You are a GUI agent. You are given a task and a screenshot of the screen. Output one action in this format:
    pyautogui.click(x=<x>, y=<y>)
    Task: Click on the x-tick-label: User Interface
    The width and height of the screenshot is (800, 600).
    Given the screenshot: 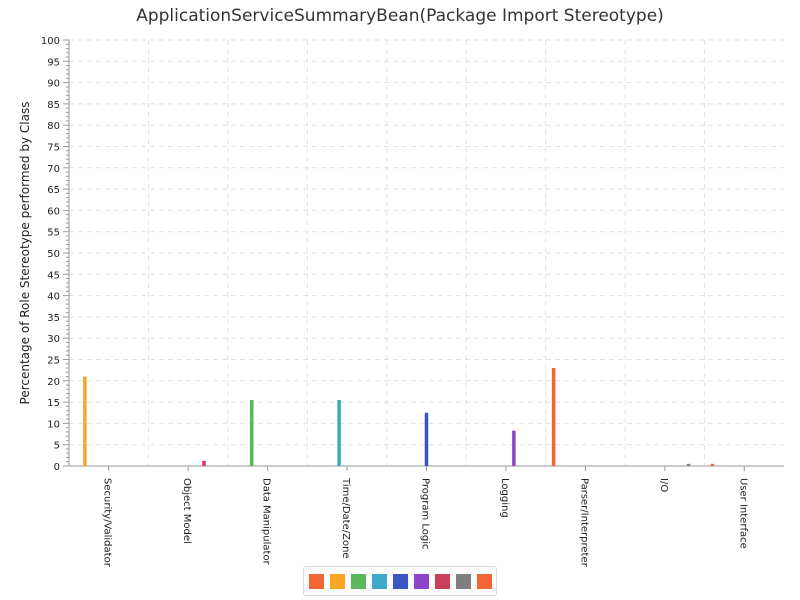 What is the action you would take?
    pyautogui.click(x=742, y=513)
    